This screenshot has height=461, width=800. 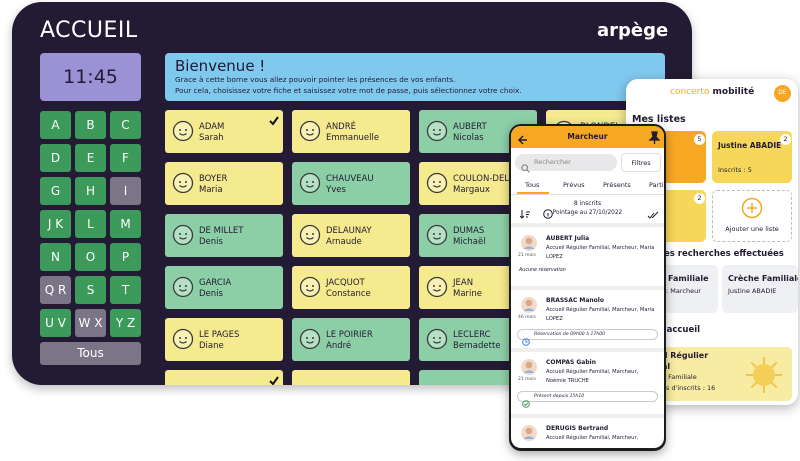 I want to click on letter-button: Q R, so click(x=55, y=290).